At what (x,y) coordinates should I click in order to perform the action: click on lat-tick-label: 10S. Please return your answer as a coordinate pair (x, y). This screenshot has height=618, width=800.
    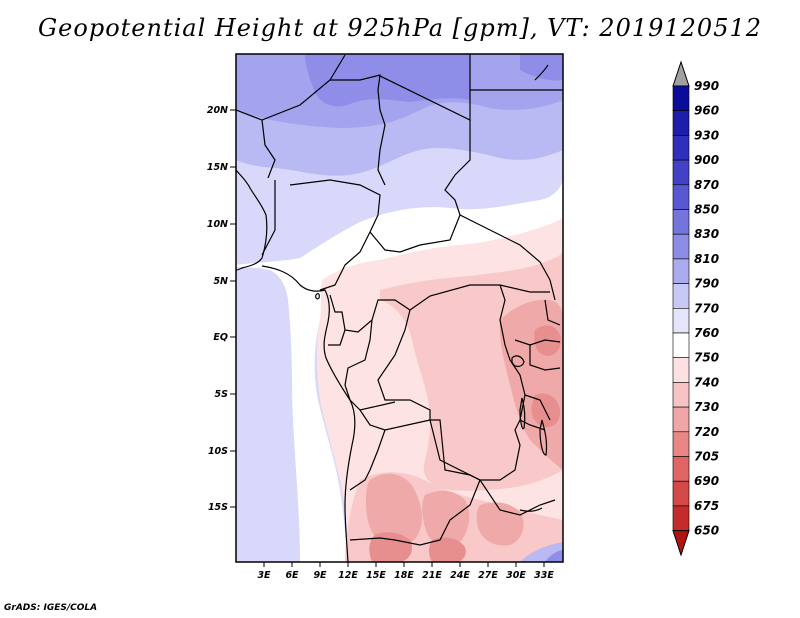
    Looking at the image, I should click on (218, 451).